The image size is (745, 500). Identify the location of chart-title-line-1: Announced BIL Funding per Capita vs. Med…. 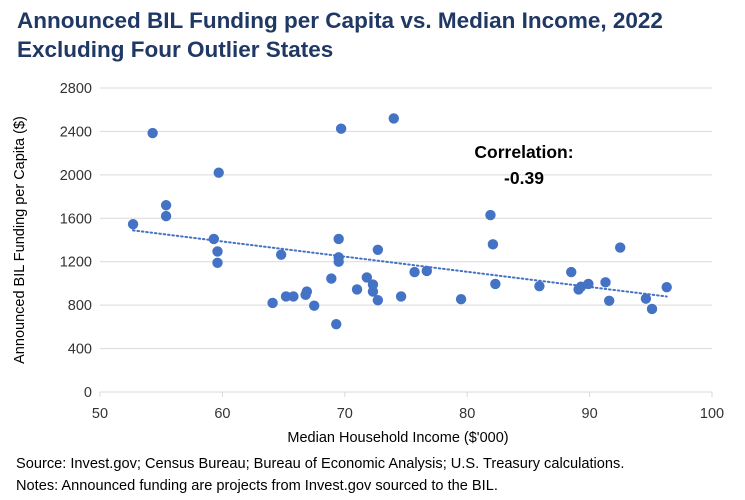
(340, 20).